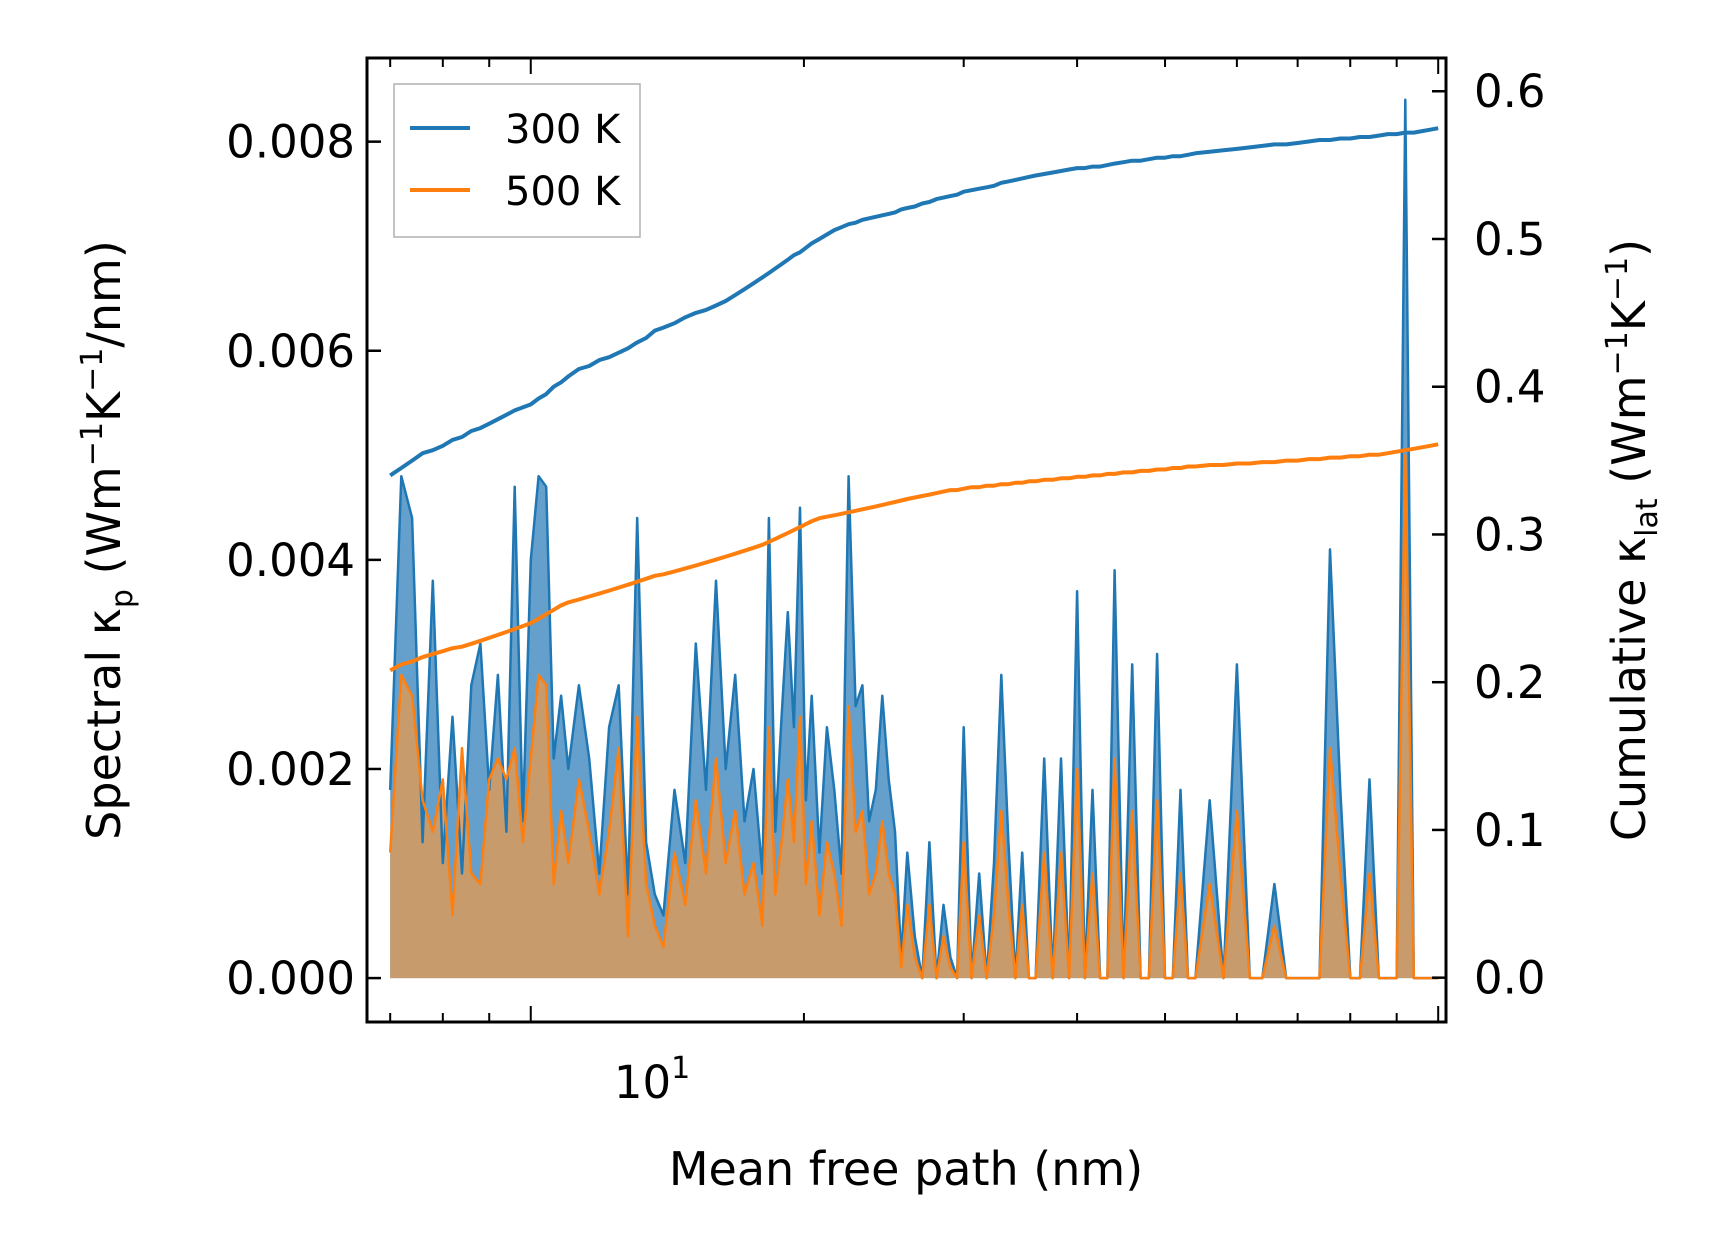 The width and height of the screenshot is (1716, 1253). Describe the element at coordinates (563, 130) in the screenshot. I see `legend-label-300K: 300 K` at that location.